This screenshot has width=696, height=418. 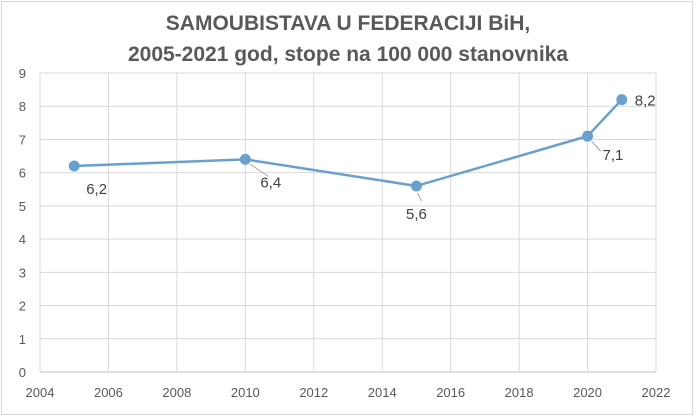 What do you see at coordinates (22, 339) in the screenshot?
I see `y-tick-label: 1` at bounding box center [22, 339].